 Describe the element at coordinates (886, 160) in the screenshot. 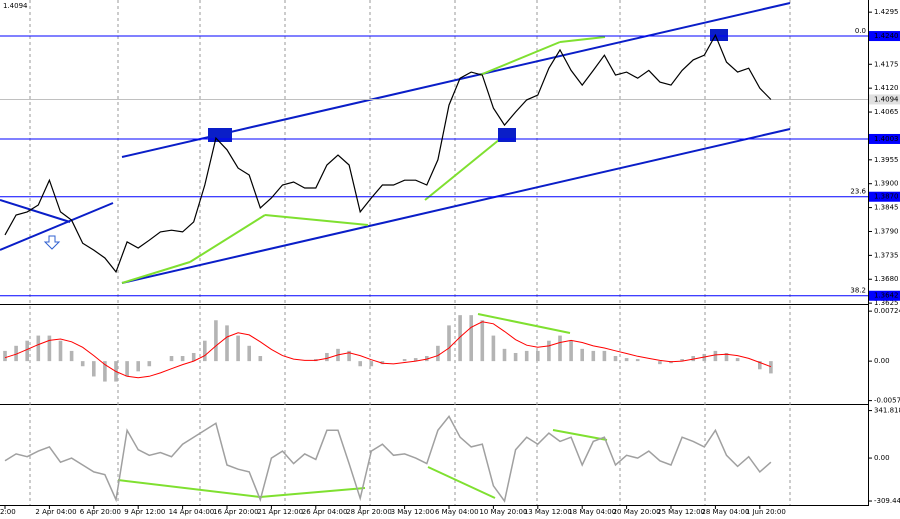

I see `y-tick-label: 1.3955` at that location.